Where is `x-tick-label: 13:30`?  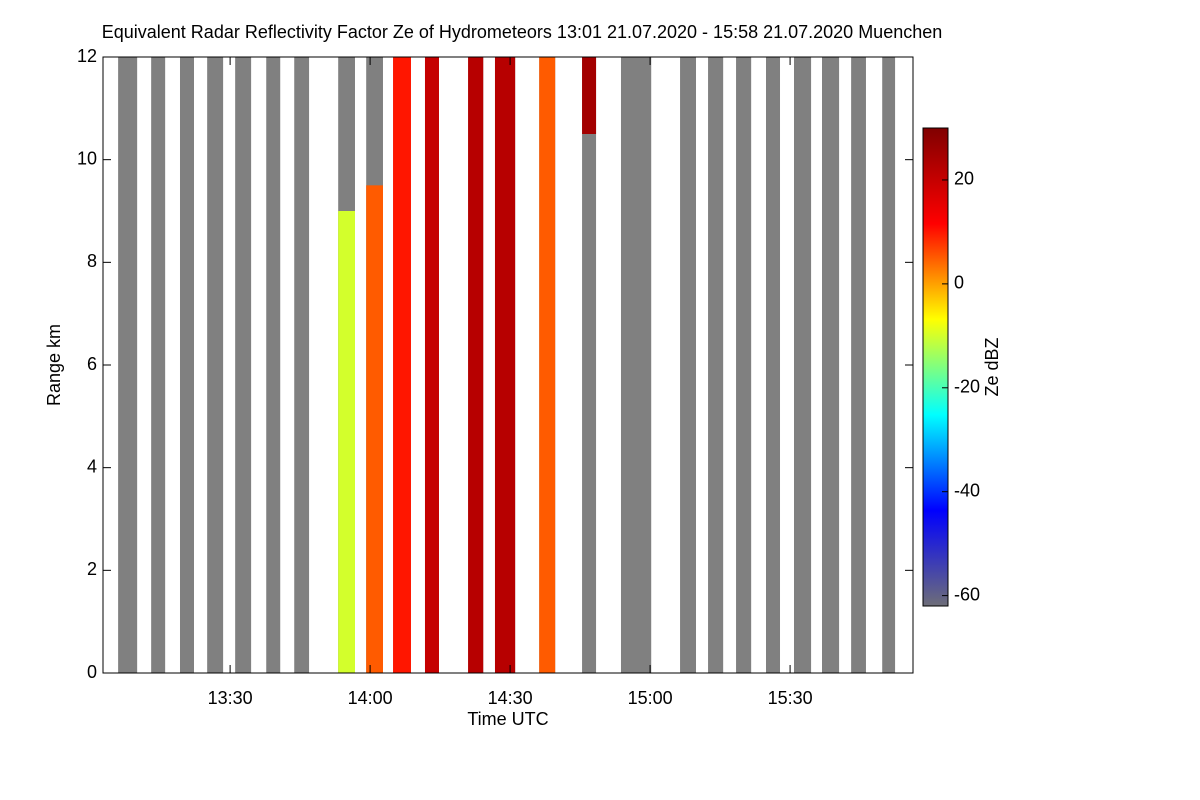
x-tick-label: 13:30 is located at coordinates (230, 698).